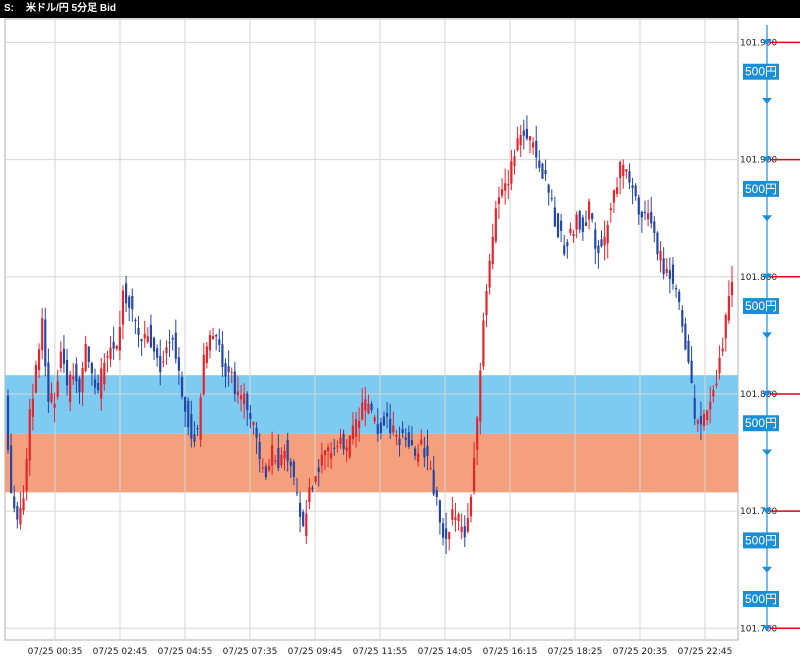  I want to click on scale-arrow-icon, so click(767, 218).